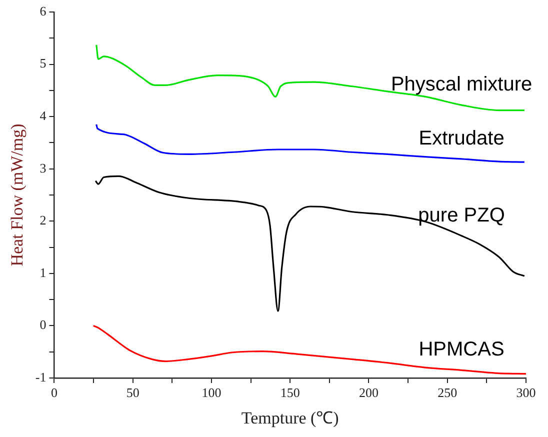  Describe the element at coordinates (17, 195) in the screenshot. I see `y-axis-title: Heat Flow (mW/mg)` at that location.